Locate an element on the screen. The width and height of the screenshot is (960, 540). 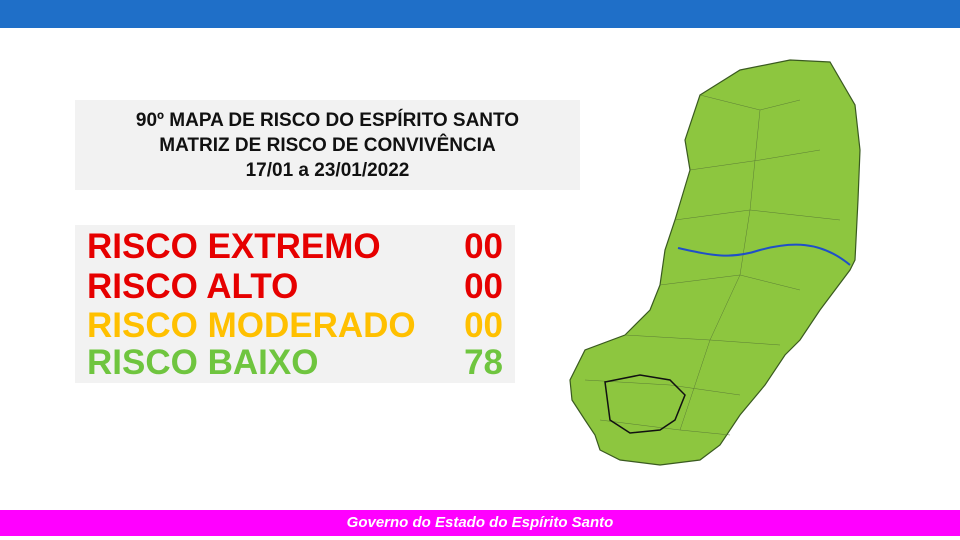
risk-count: 78 is located at coordinates (483, 362).